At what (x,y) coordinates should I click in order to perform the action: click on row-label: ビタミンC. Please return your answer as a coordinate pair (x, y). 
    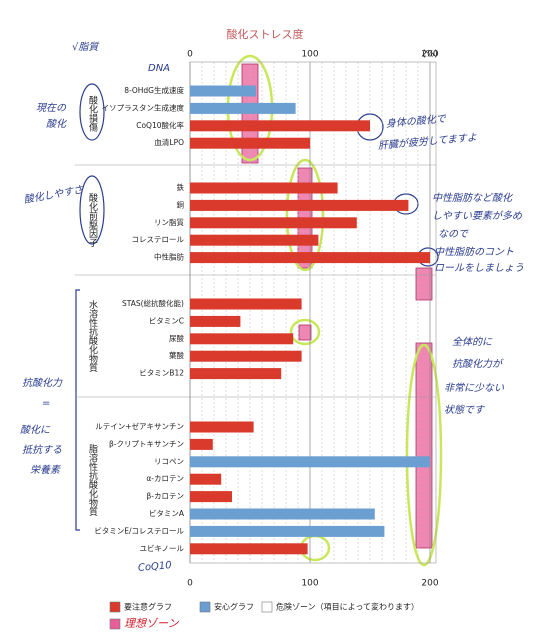
    Looking at the image, I should click on (166, 320).